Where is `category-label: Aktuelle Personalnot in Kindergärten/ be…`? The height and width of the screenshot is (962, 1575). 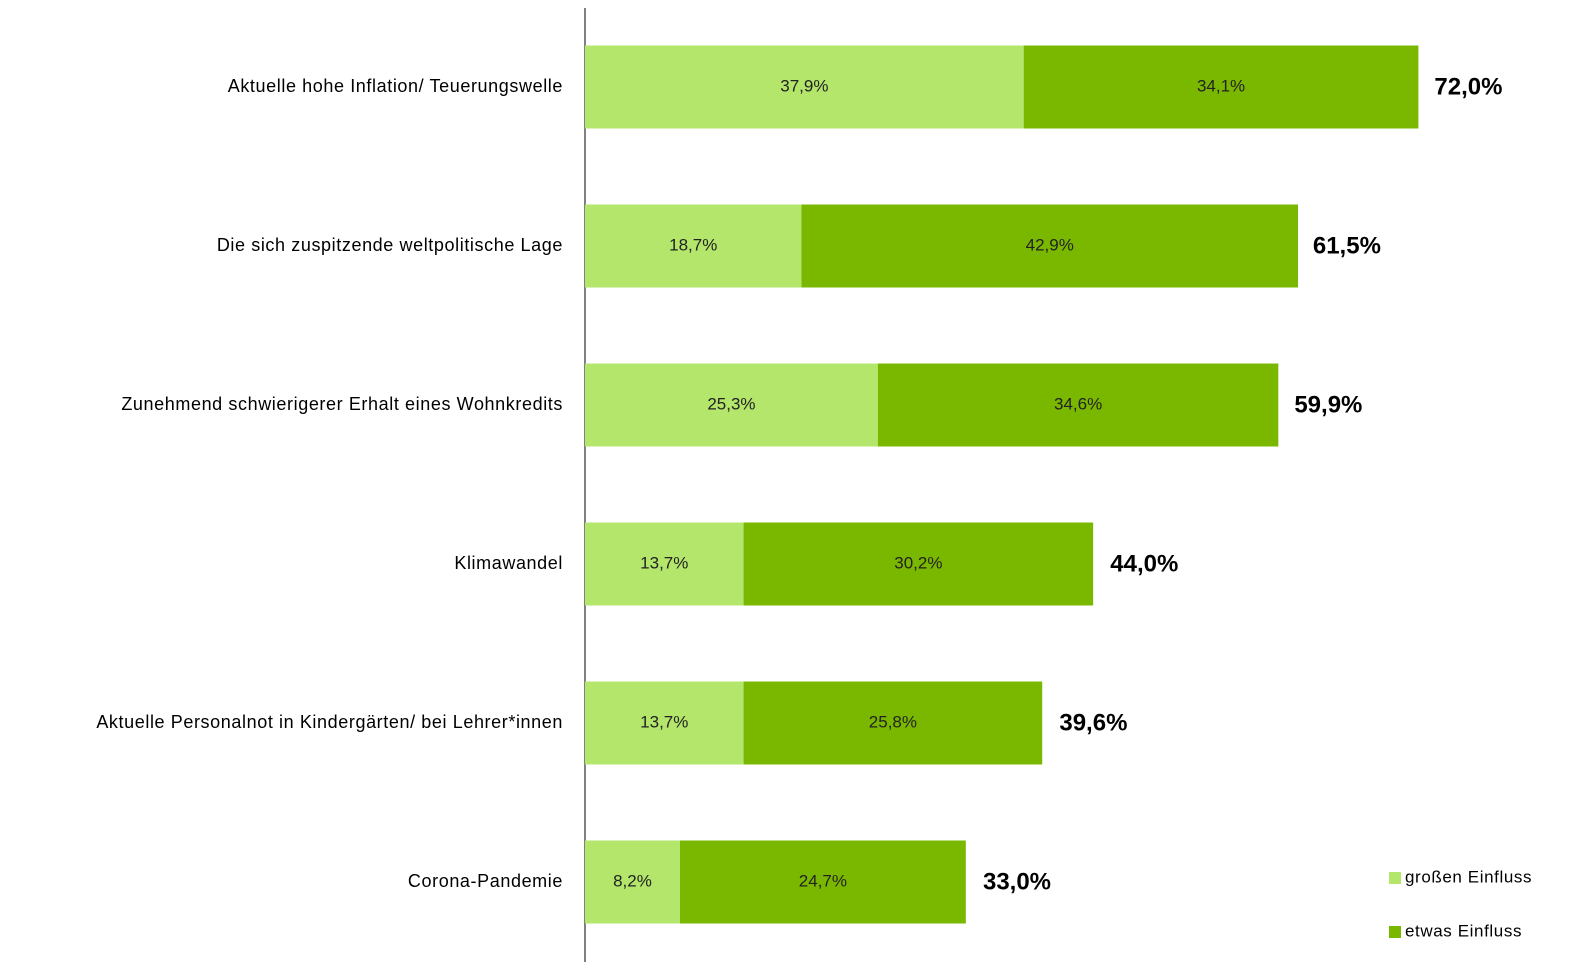
category-label: Aktuelle Personalnot in Kindergärten/ be… is located at coordinates (329, 722).